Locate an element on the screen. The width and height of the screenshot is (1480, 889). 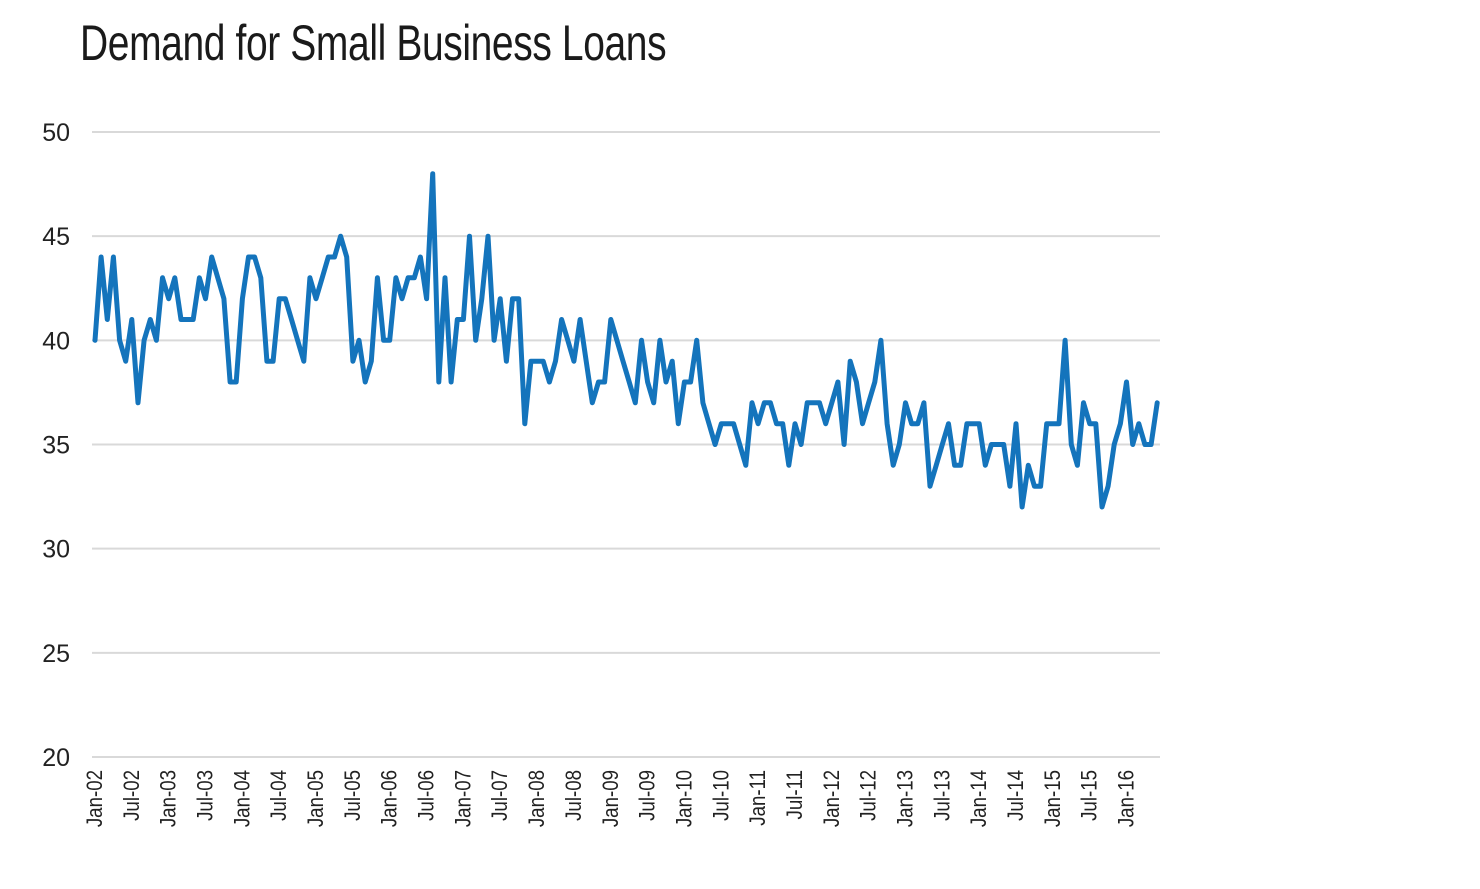
x-tick-label: Jan-07 is located at coordinates (464, 798).